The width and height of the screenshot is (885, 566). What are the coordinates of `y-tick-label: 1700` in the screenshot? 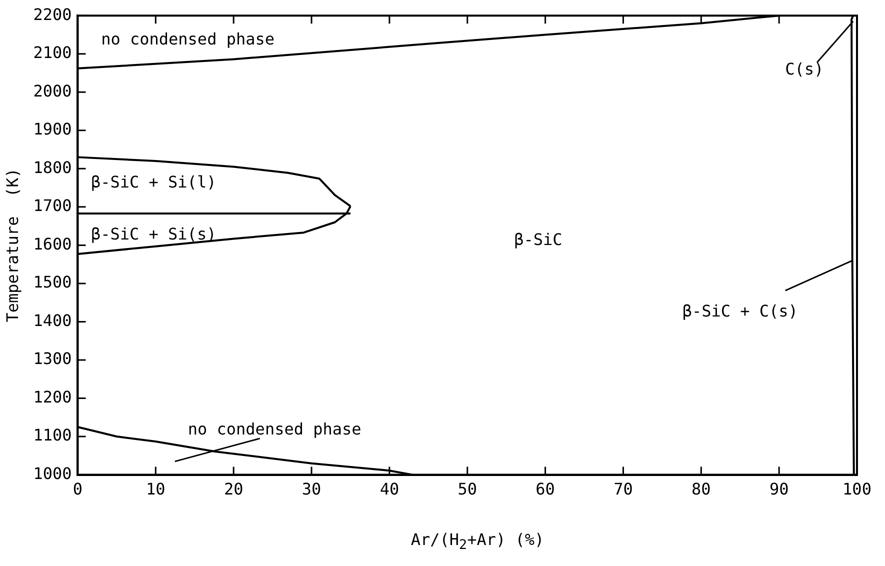 It's located at (52, 206).